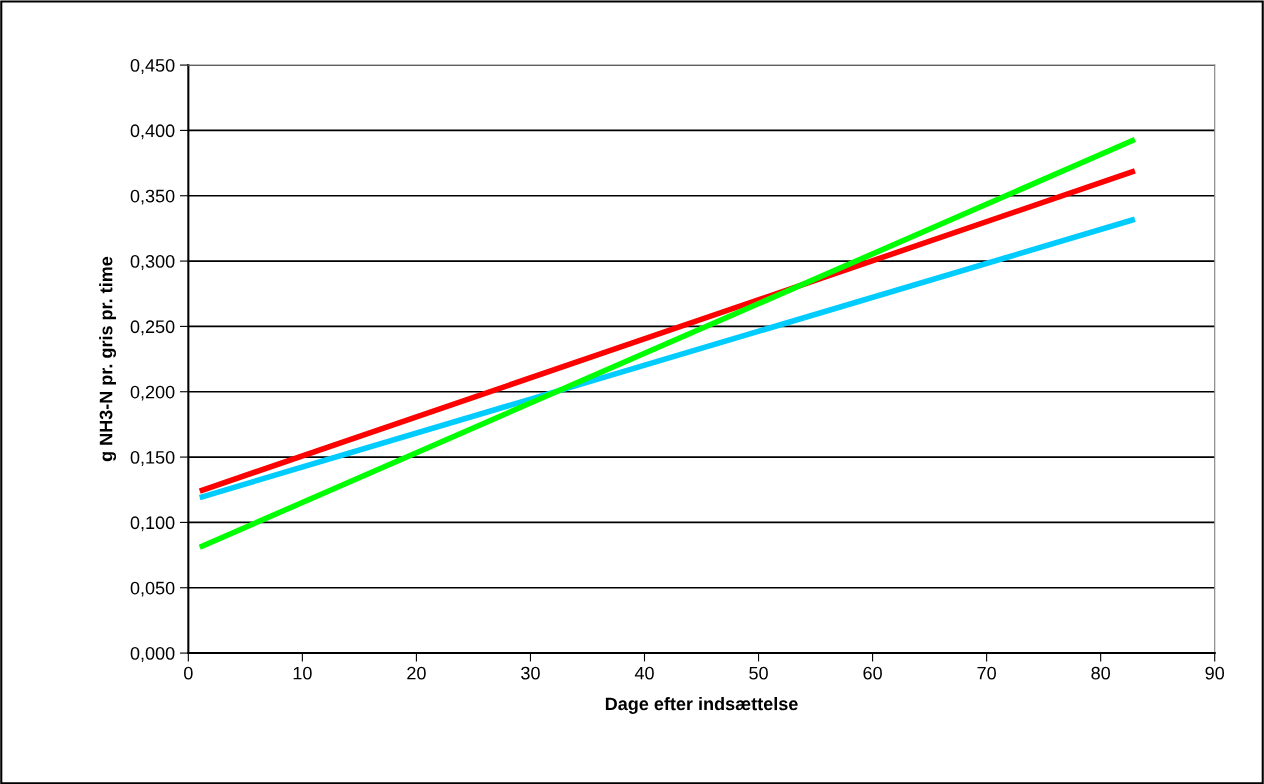 Image resolution: width=1264 pixels, height=784 pixels. What do you see at coordinates (872, 673) in the screenshot?
I see `x-tick-label: 60` at bounding box center [872, 673].